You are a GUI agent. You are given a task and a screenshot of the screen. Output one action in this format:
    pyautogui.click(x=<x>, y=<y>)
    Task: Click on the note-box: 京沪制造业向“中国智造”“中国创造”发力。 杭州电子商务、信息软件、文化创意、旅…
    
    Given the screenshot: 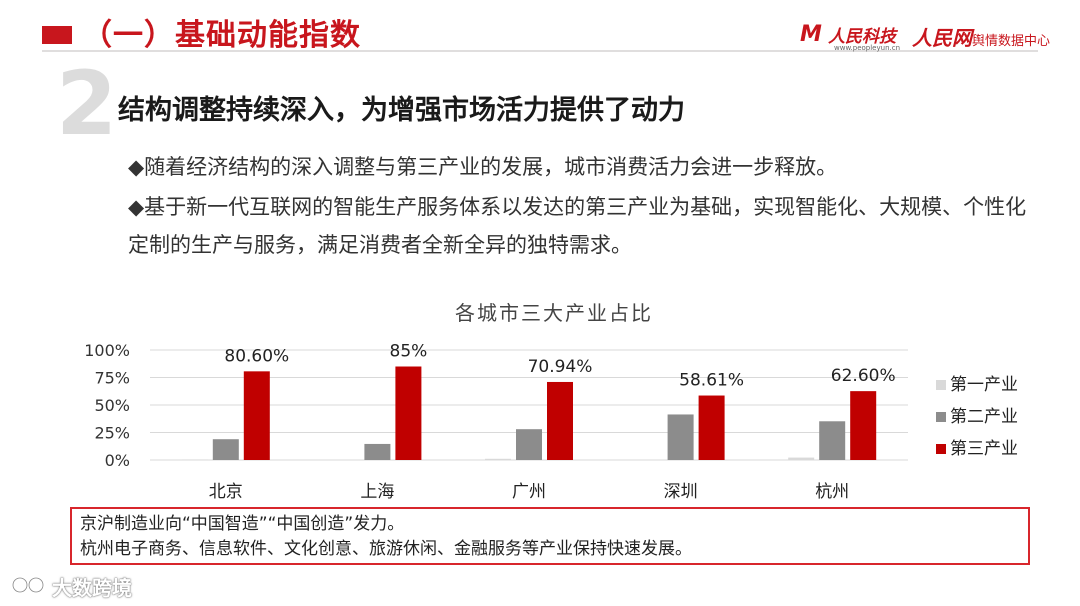 What is the action you would take?
    pyautogui.click(x=550, y=536)
    